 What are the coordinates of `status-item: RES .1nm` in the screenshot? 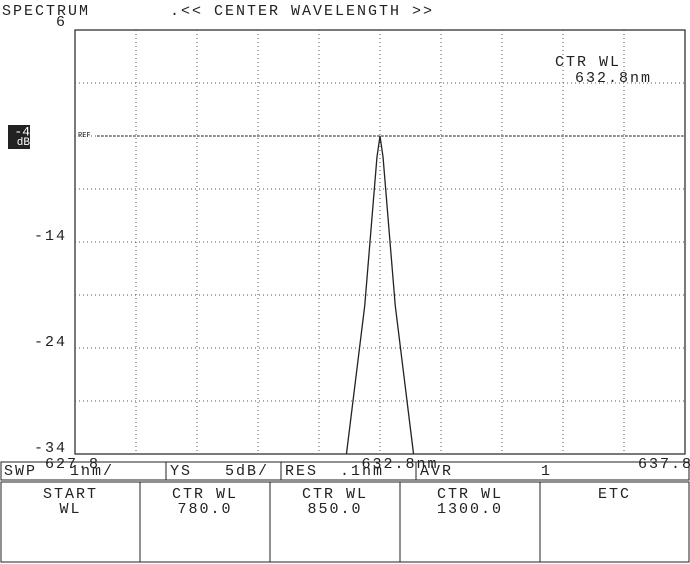 It's located at (334, 471).